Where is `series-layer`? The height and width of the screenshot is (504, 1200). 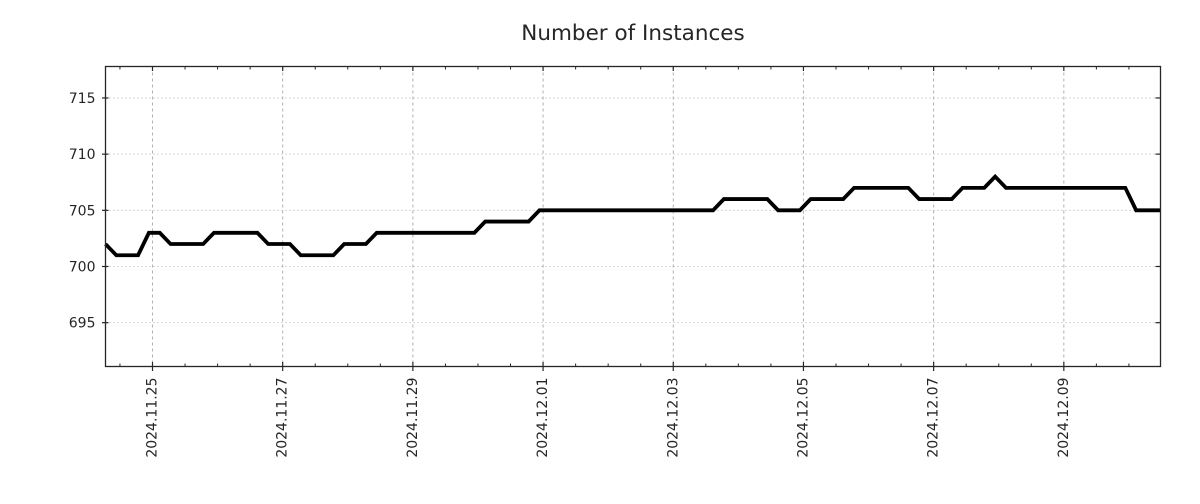
series-layer is located at coordinates (632, 215).